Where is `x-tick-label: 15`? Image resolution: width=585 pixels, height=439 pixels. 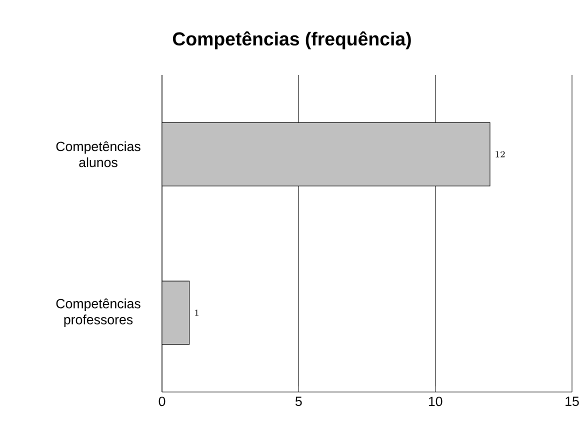 x-tick-label: 15 is located at coordinates (572, 401).